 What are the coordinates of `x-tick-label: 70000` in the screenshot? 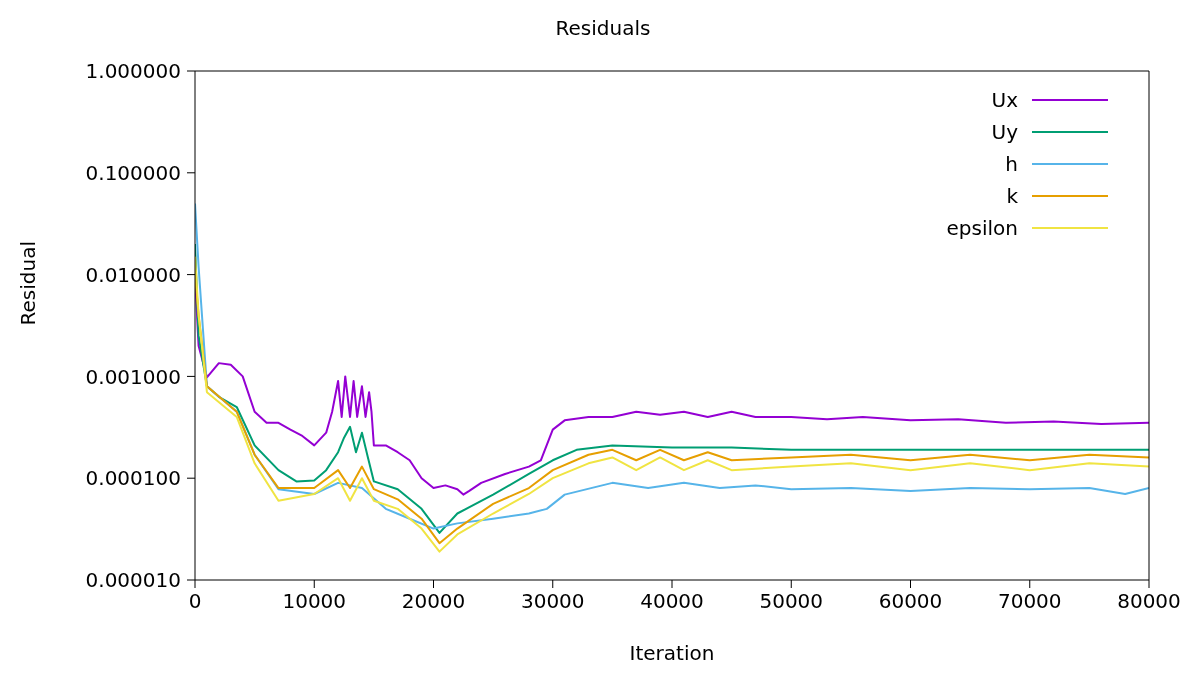 It's located at (1029, 601).